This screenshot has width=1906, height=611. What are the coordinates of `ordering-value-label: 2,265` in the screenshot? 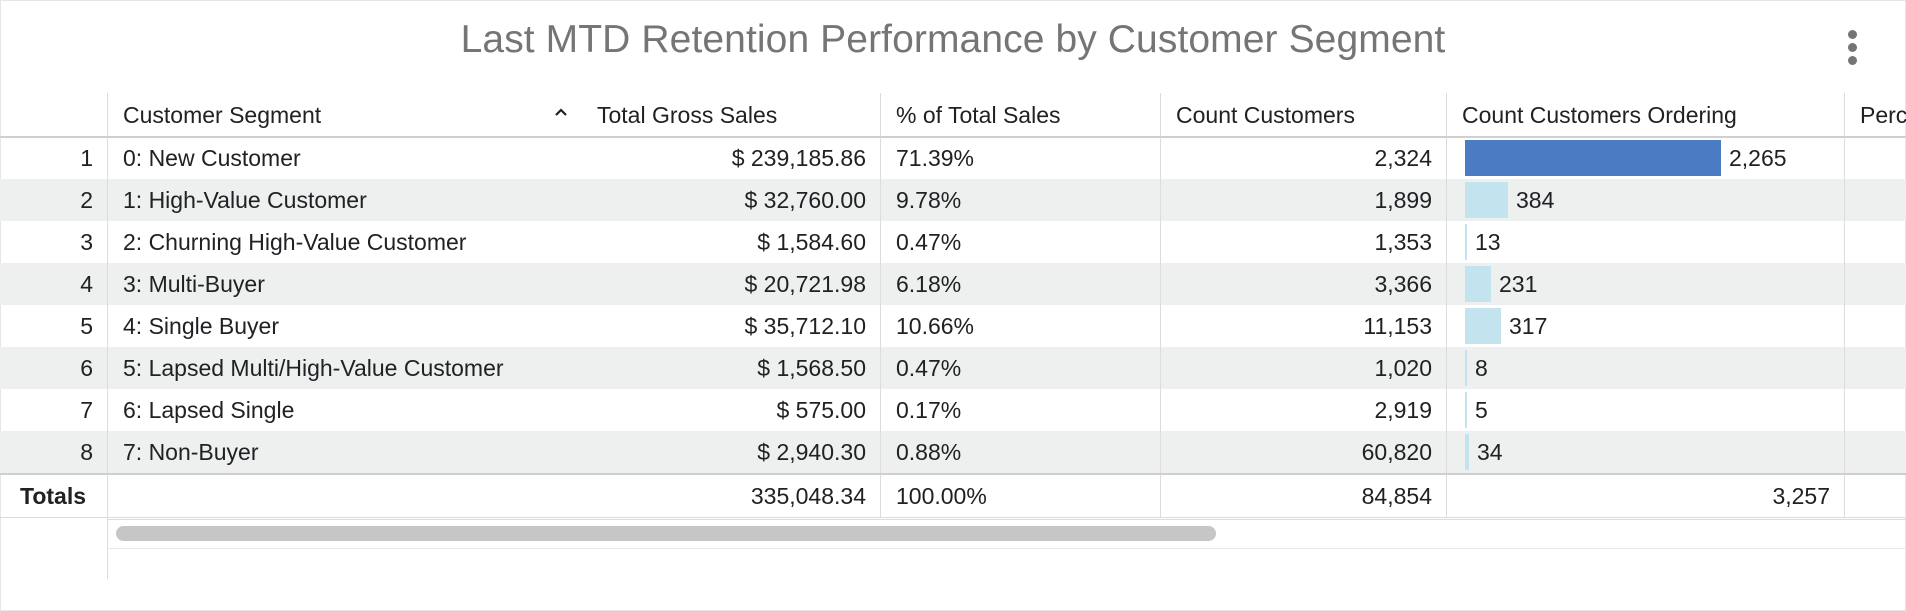 It's located at (1758, 157).